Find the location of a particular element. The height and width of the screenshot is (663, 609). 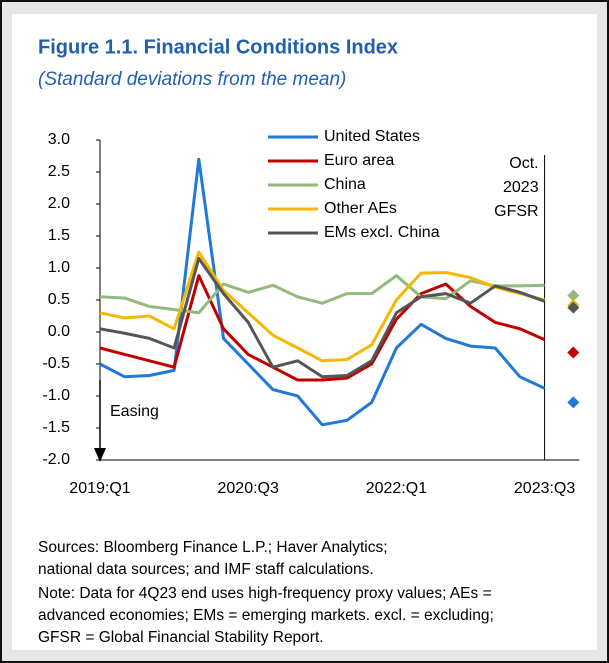

y-tick-label: 0.0 is located at coordinates (59, 331).